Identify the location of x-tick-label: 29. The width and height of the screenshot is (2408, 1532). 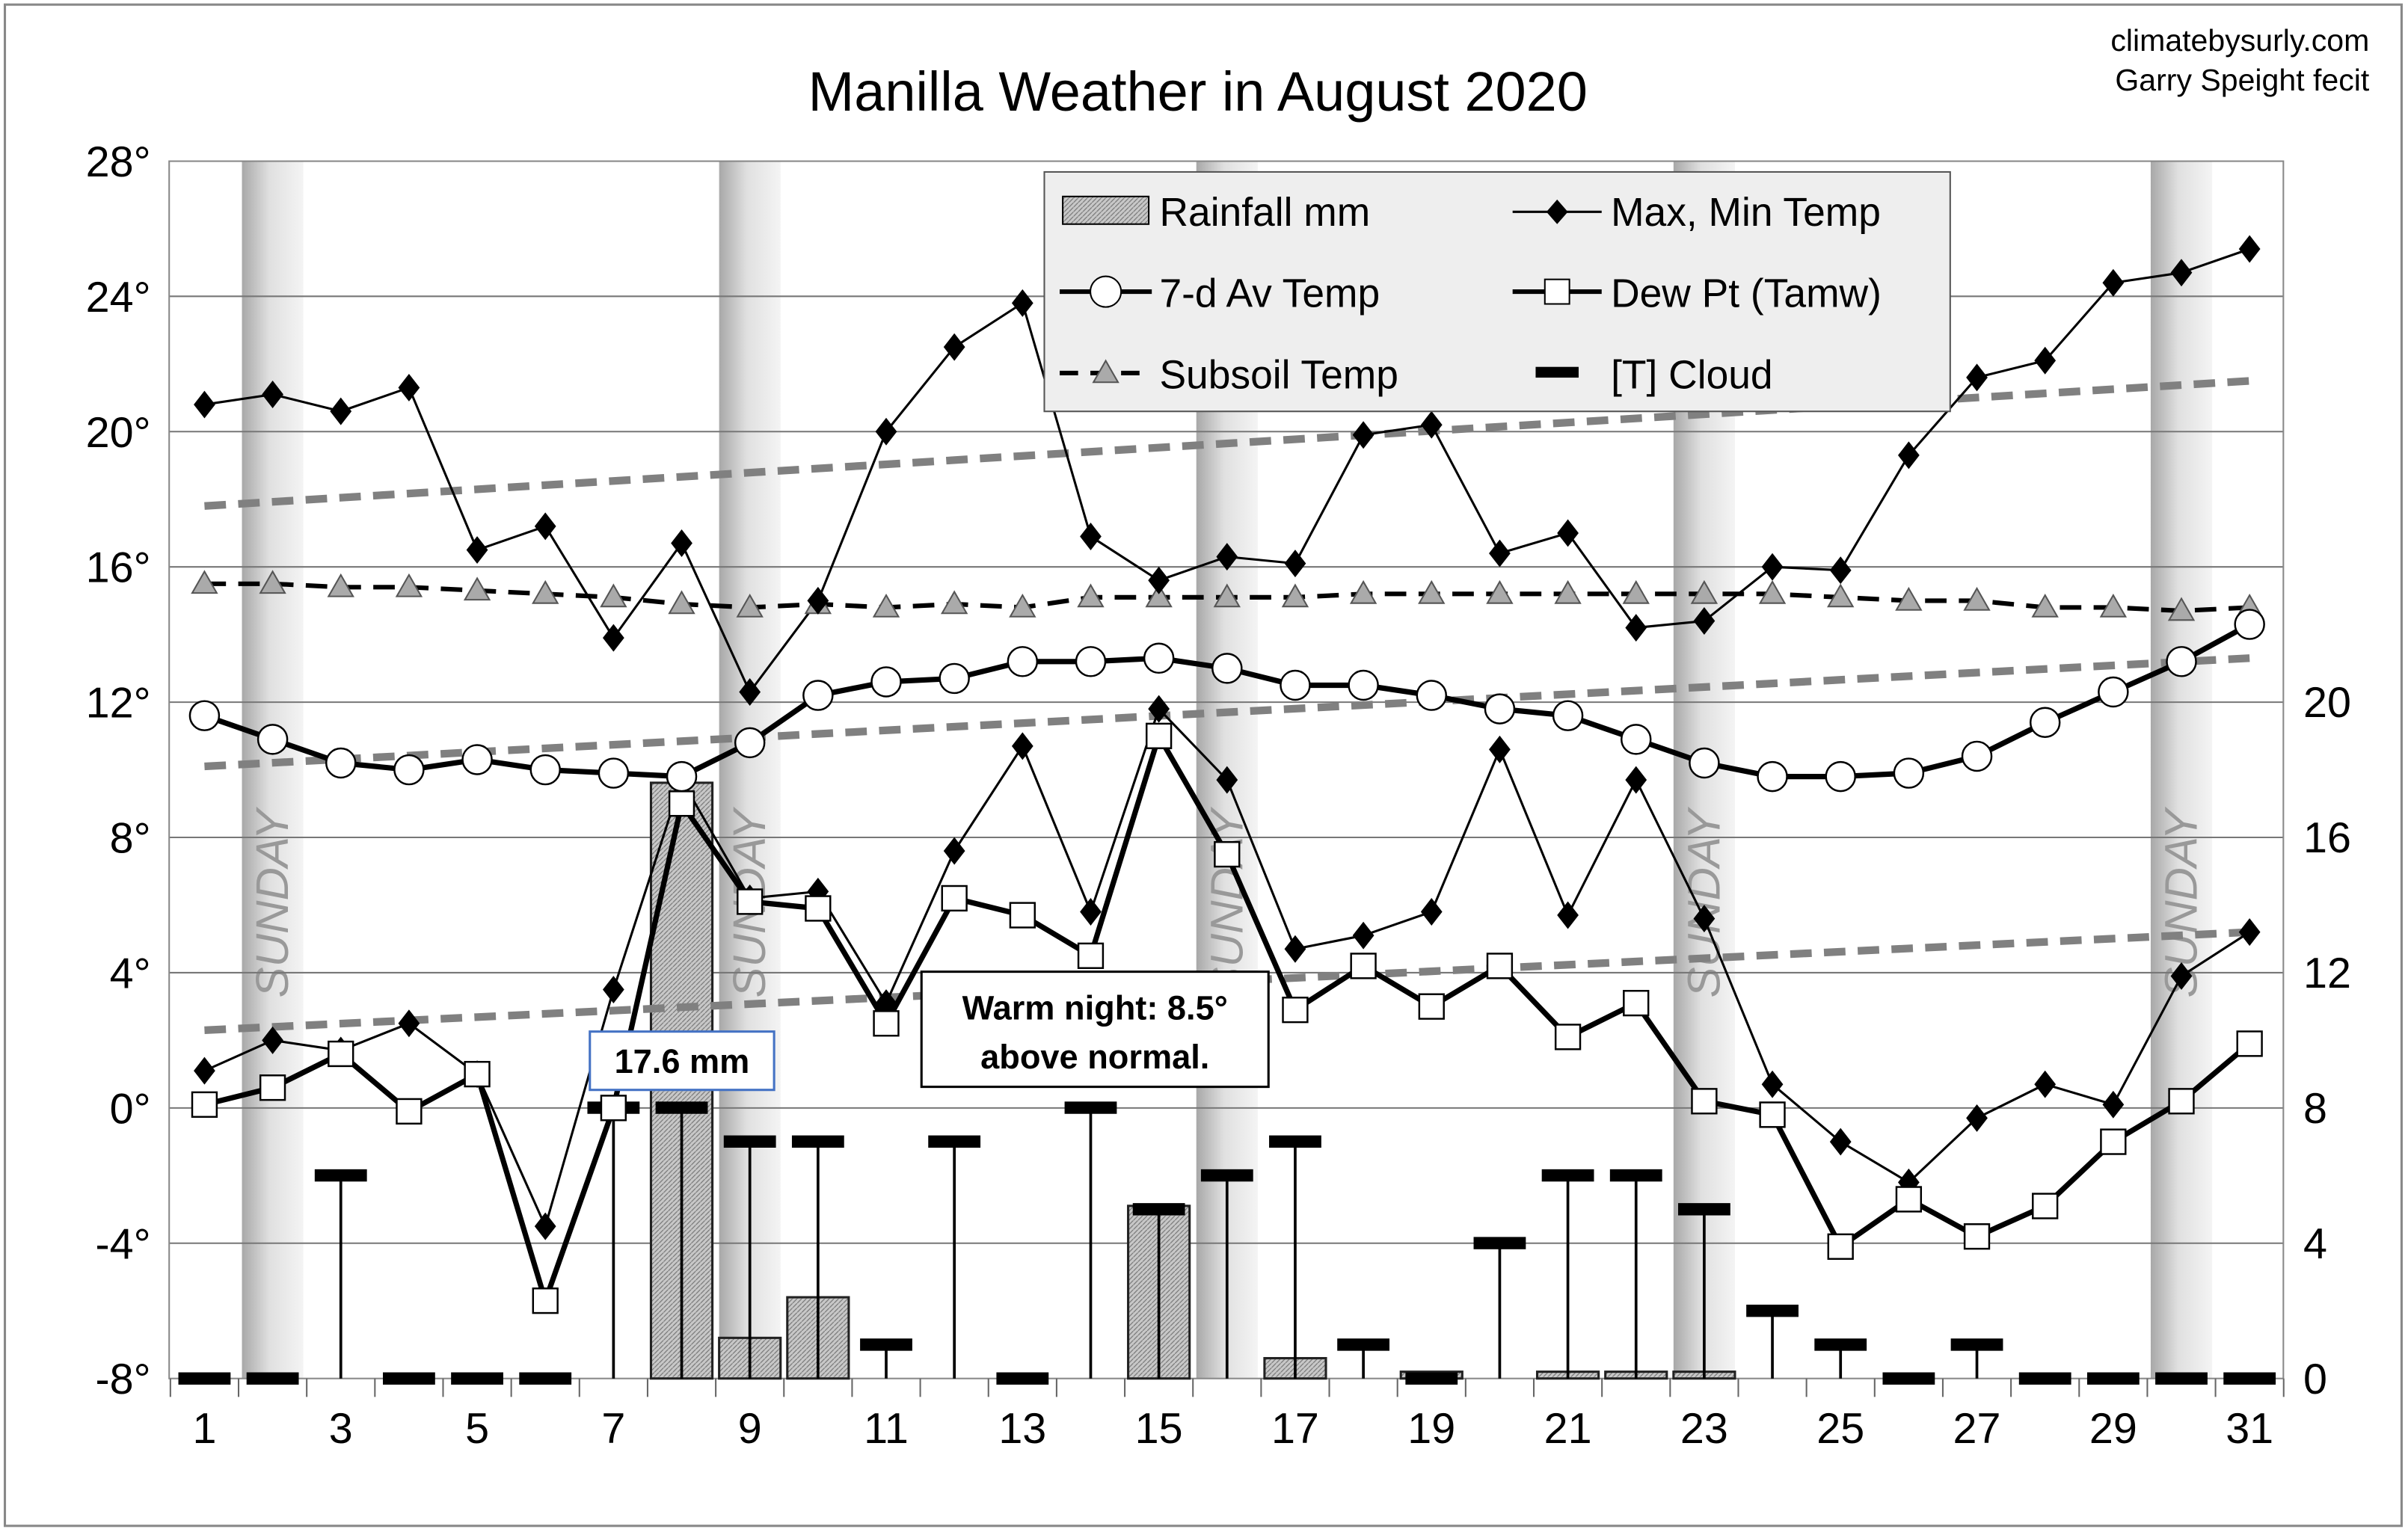
(2113, 1429).